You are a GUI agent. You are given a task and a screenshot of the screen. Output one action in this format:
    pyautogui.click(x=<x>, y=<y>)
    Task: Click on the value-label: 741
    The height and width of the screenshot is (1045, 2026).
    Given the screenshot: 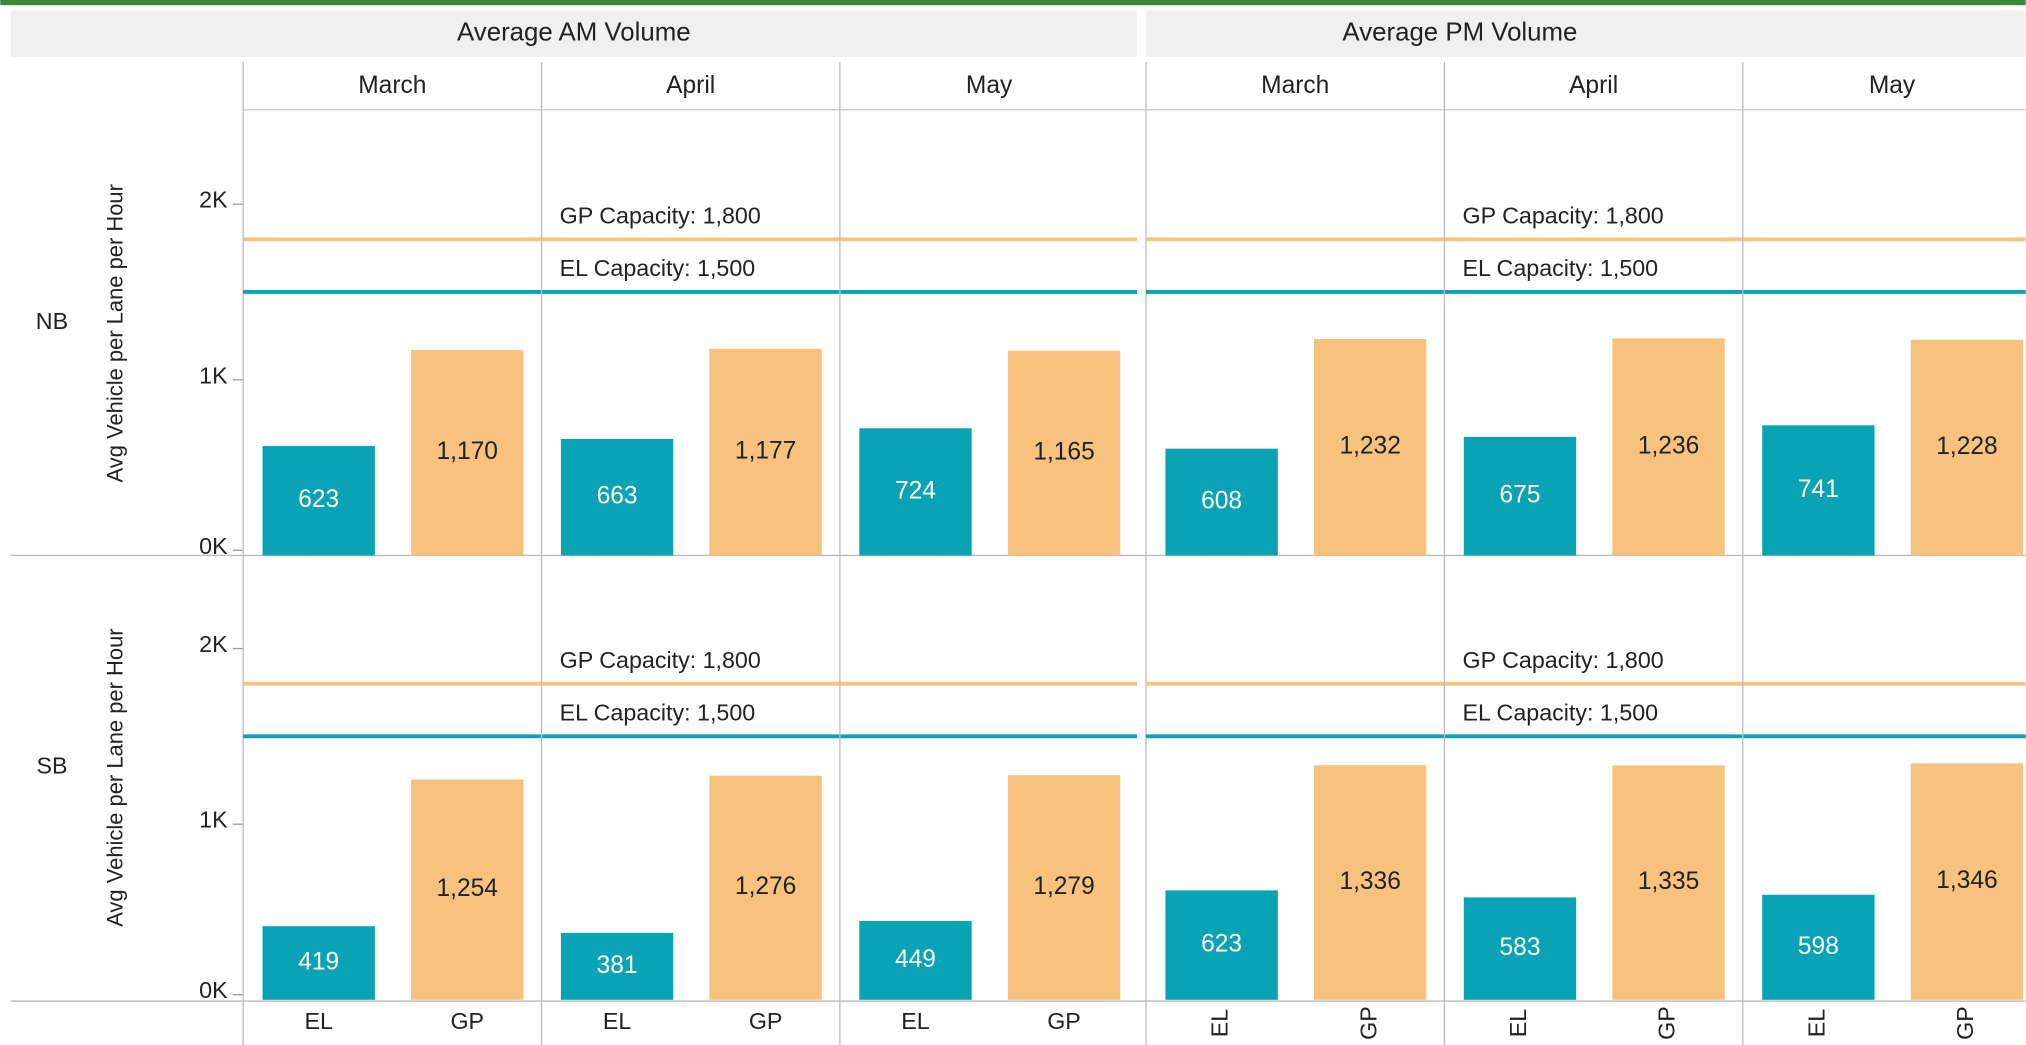 What is the action you would take?
    pyautogui.click(x=1818, y=489)
    